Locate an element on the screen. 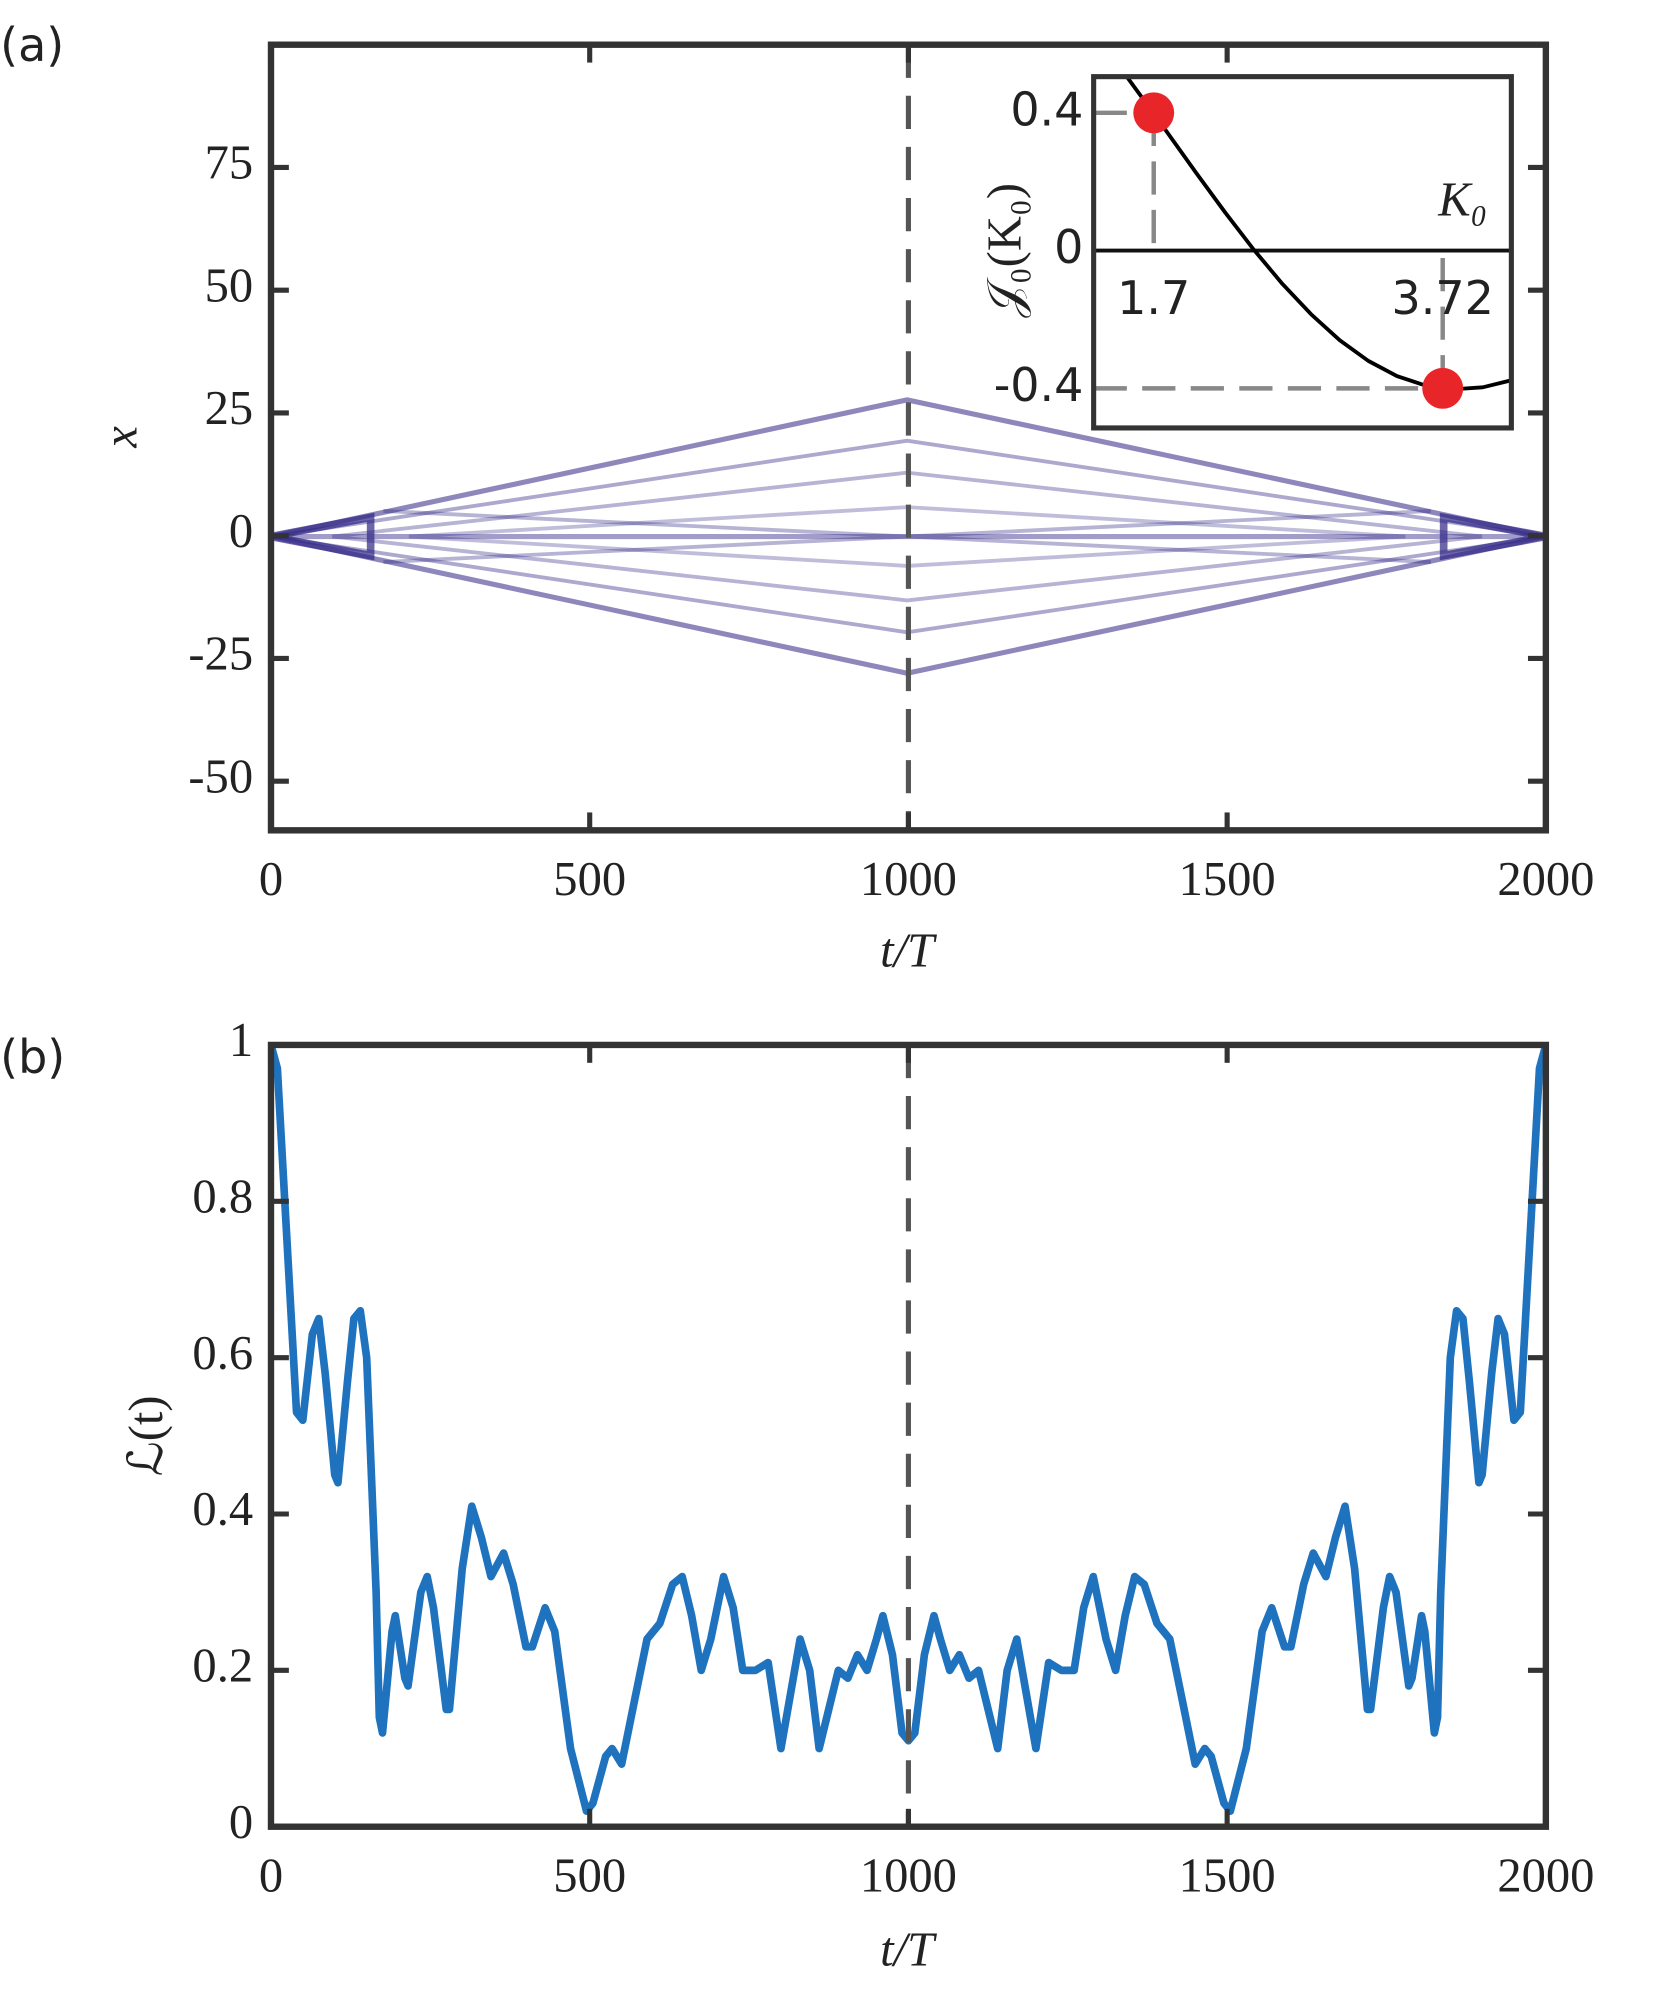 The height and width of the screenshot is (2003, 1661). y-tick-label: 25 is located at coordinates (229, 408).